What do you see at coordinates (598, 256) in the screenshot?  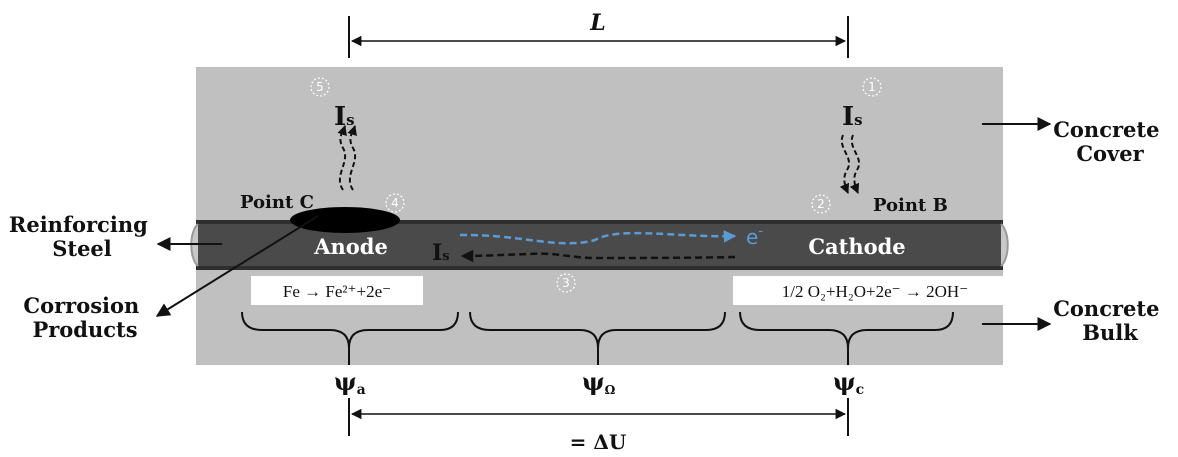 I see `ionic-current-arrow` at bounding box center [598, 256].